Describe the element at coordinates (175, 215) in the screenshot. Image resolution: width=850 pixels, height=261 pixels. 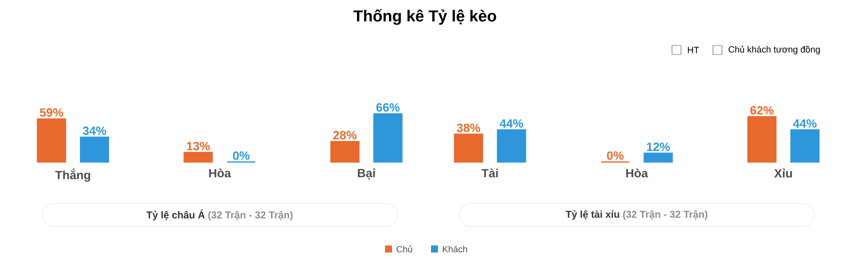
I see `x-axis-title: Tỷ lệ châu Á` at that location.